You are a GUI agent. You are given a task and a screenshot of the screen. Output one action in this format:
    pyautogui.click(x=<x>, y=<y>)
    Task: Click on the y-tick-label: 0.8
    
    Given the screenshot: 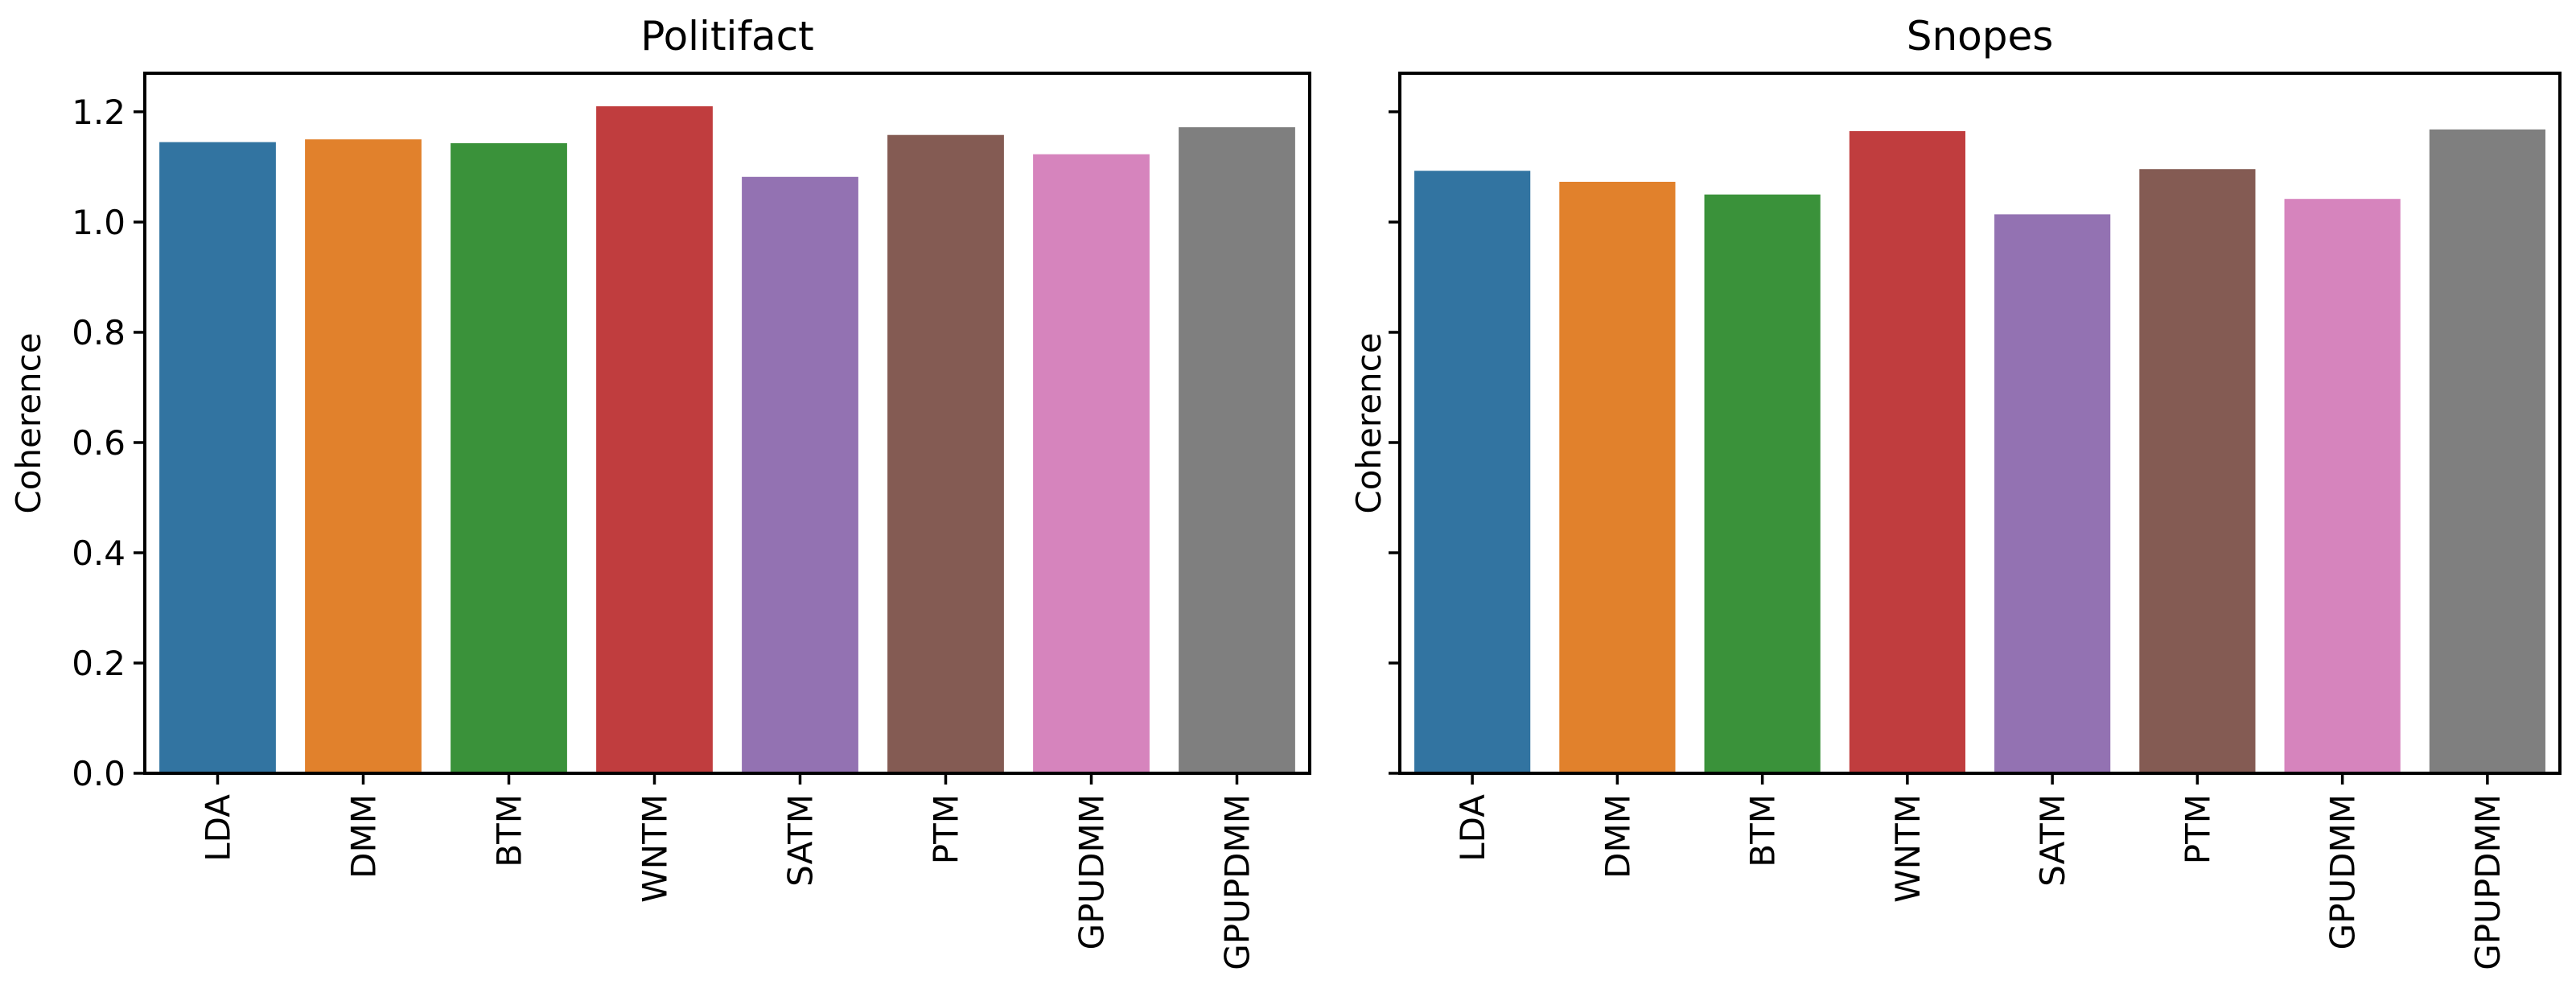 What is the action you would take?
    pyautogui.click(x=99, y=332)
    